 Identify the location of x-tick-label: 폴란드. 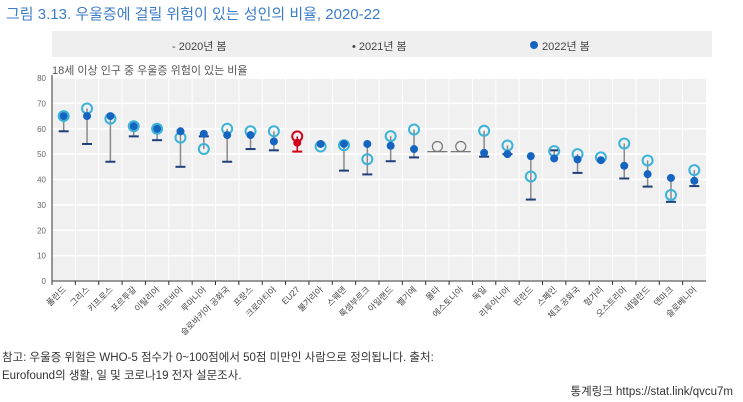
(56, 296).